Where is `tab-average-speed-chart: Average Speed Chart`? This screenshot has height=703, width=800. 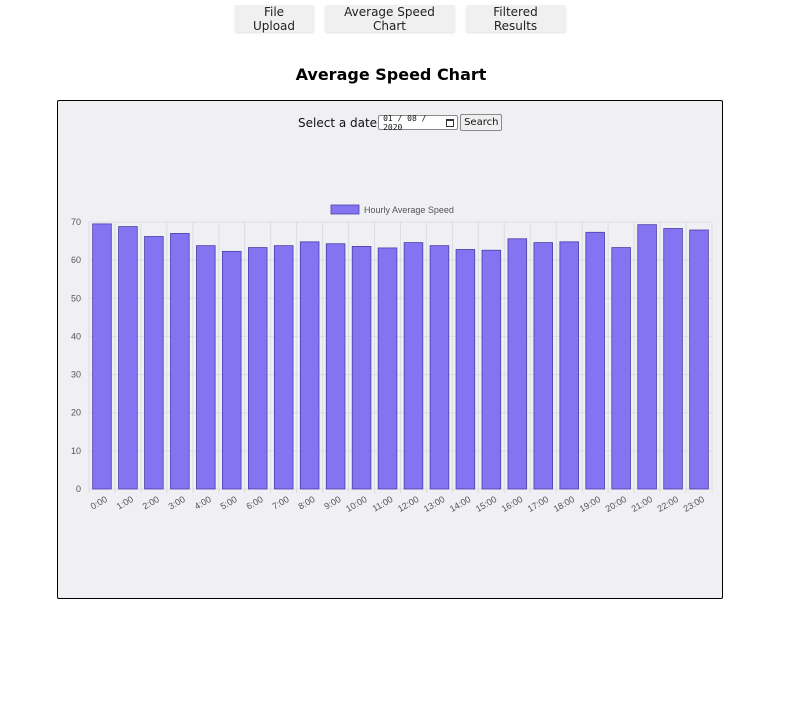
tab-average-speed-chart: Average Speed Chart is located at coordinates (389, 19).